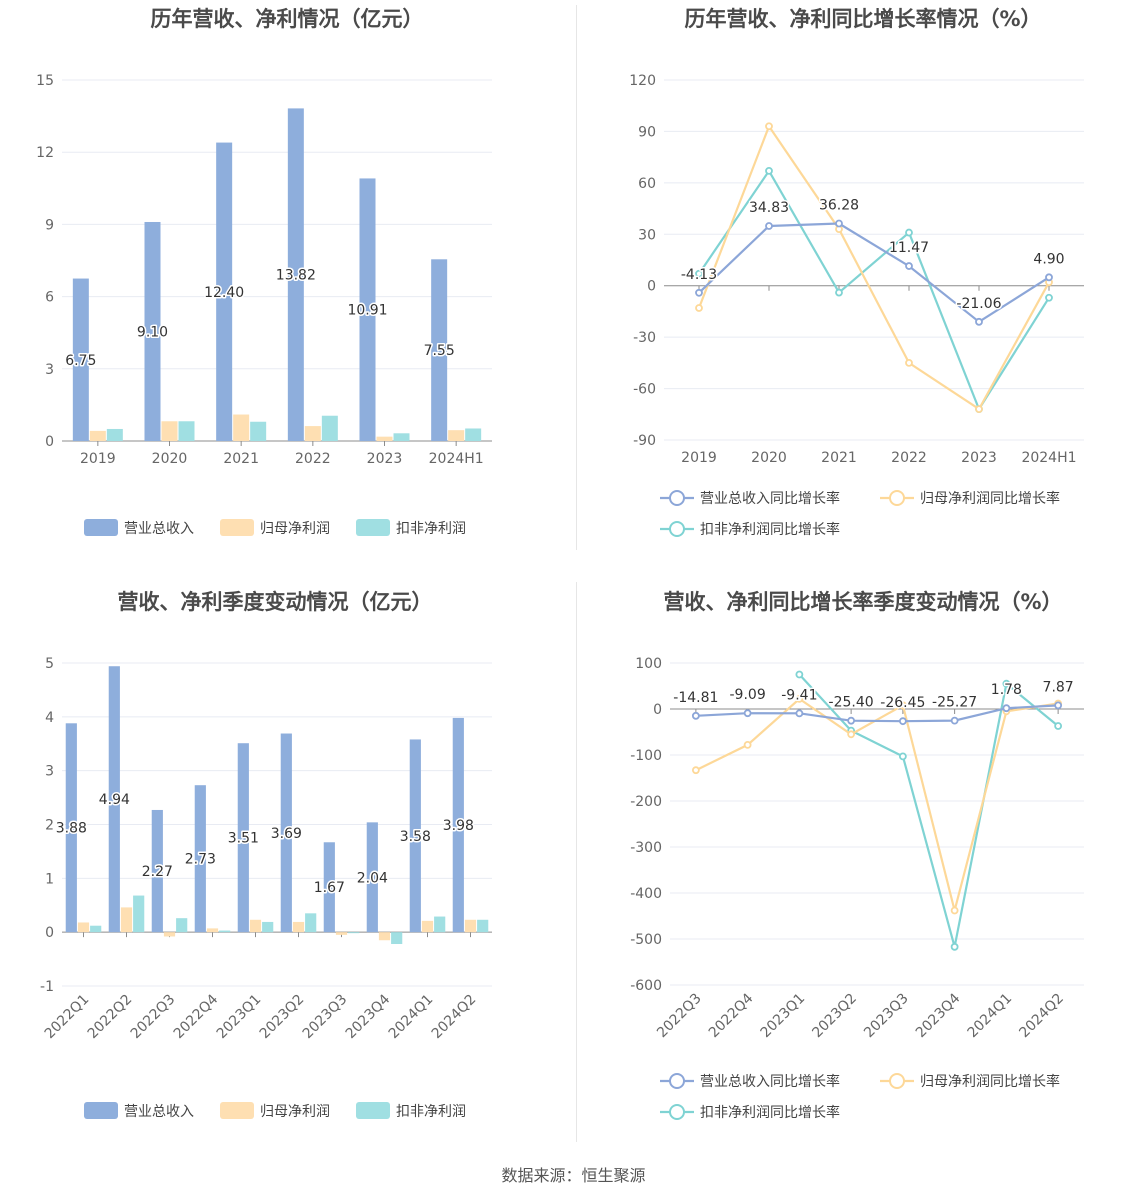  What do you see at coordinates (454, 1017) in the screenshot?
I see `x-tick-label: 2024Q2` at bounding box center [454, 1017].